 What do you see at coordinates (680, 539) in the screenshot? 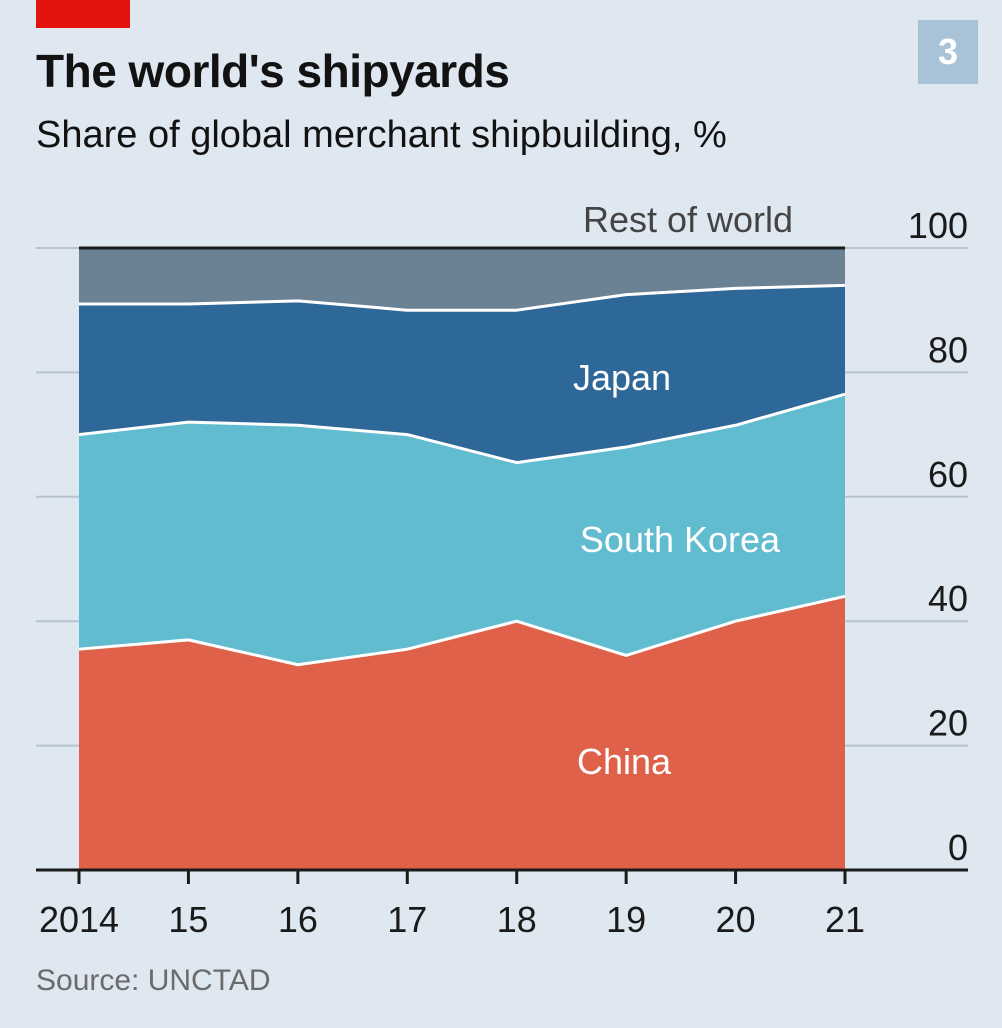
I see `series-label-south-korea: South Korea` at bounding box center [680, 539].